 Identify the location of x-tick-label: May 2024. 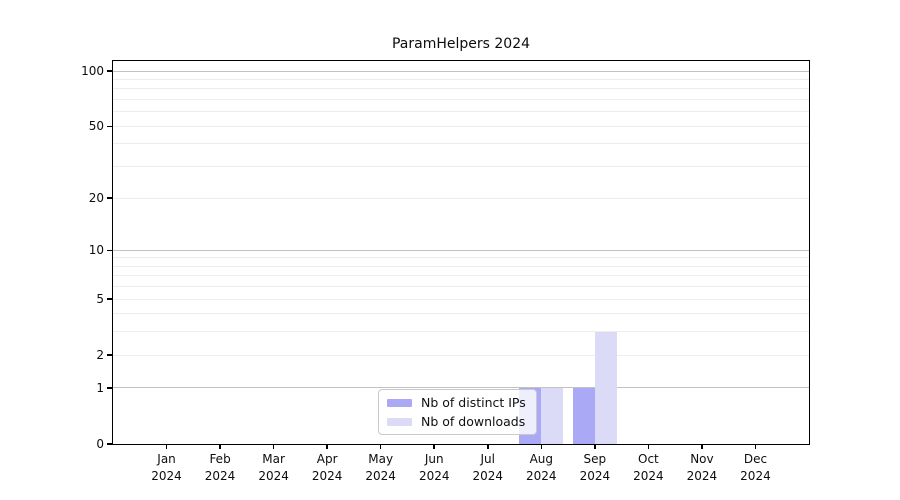
(380, 467).